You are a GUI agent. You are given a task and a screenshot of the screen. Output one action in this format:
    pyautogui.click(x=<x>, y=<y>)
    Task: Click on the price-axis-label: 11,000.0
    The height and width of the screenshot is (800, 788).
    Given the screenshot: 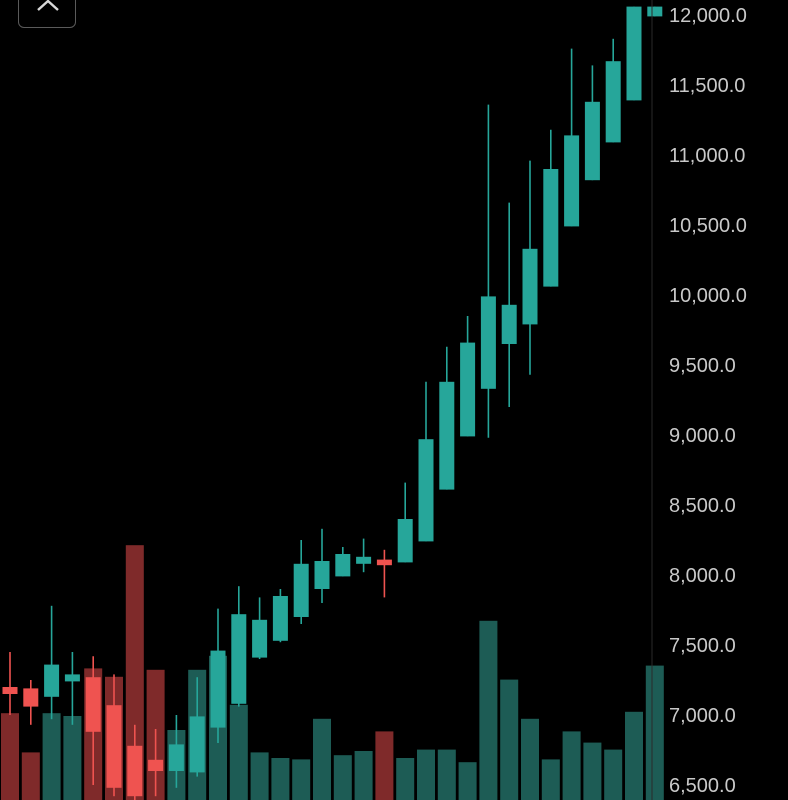 What is the action you would take?
    pyautogui.click(x=707, y=156)
    